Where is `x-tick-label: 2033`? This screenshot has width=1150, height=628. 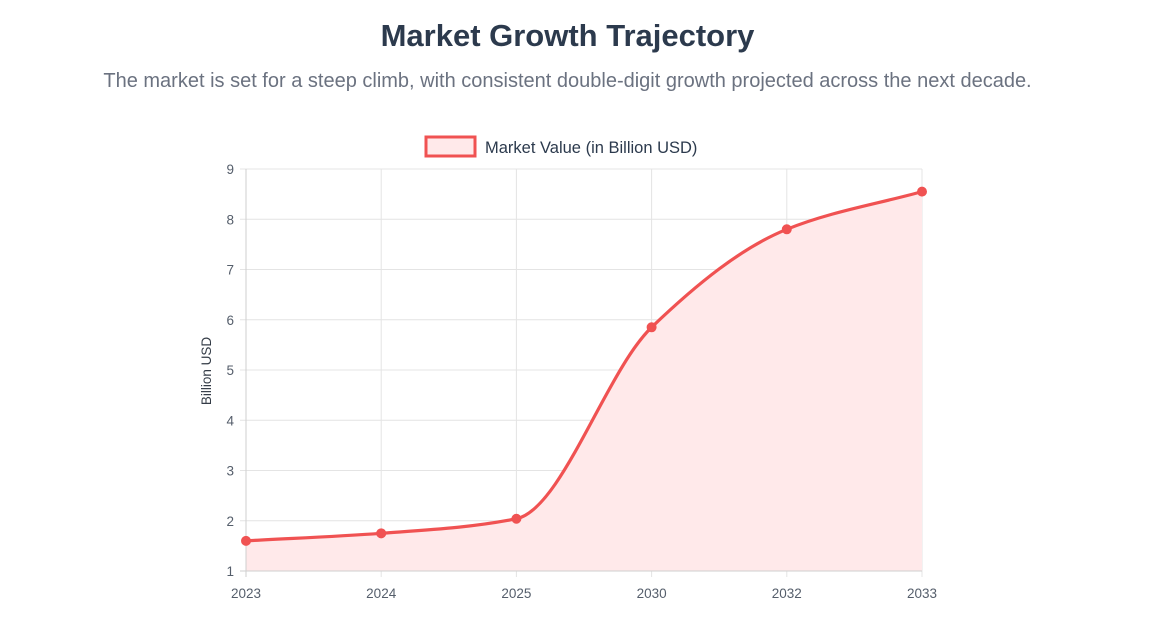
x-tick-label: 2033 is located at coordinates (922, 593).